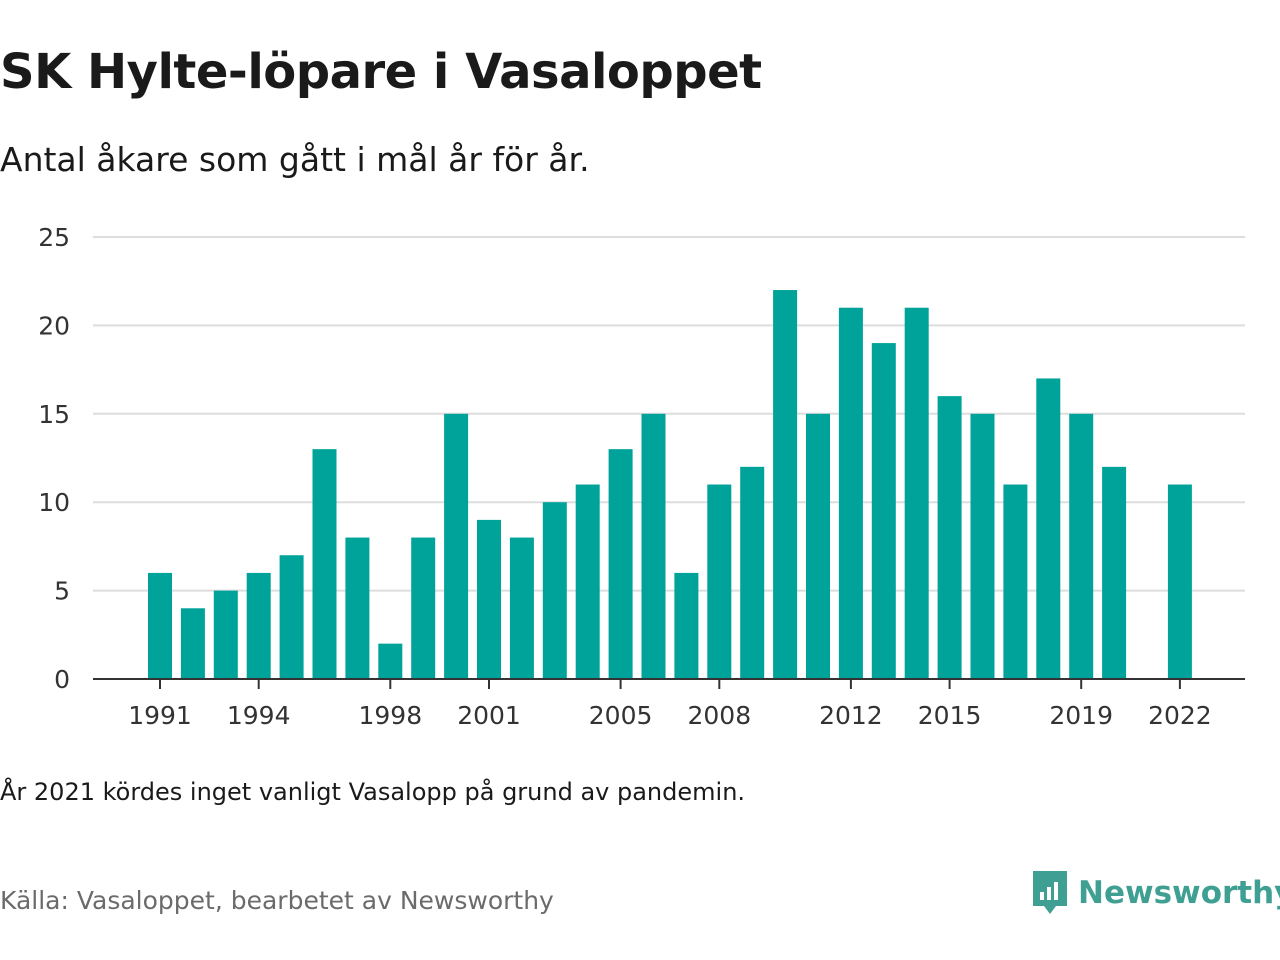 The height and width of the screenshot is (960, 1280). What do you see at coordinates (621, 715) in the screenshot?
I see `x-tick-label-2005: 2005` at bounding box center [621, 715].